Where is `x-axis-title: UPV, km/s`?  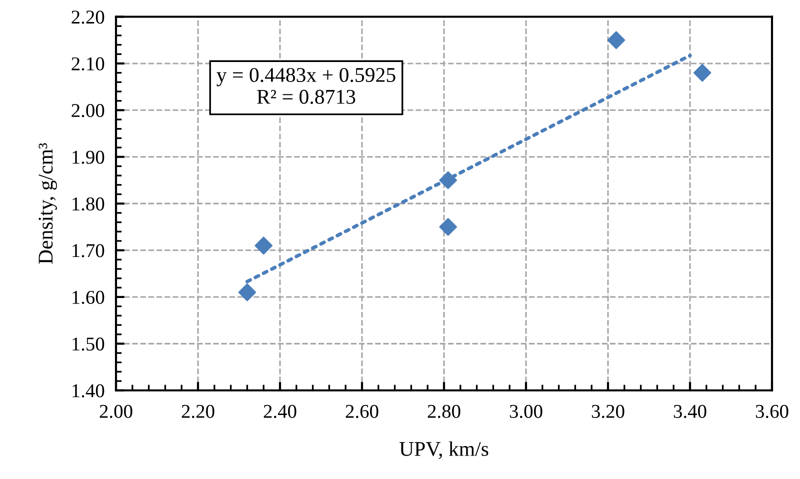
x-axis-title: UPV, km/s is located at coordinates (443, 450).